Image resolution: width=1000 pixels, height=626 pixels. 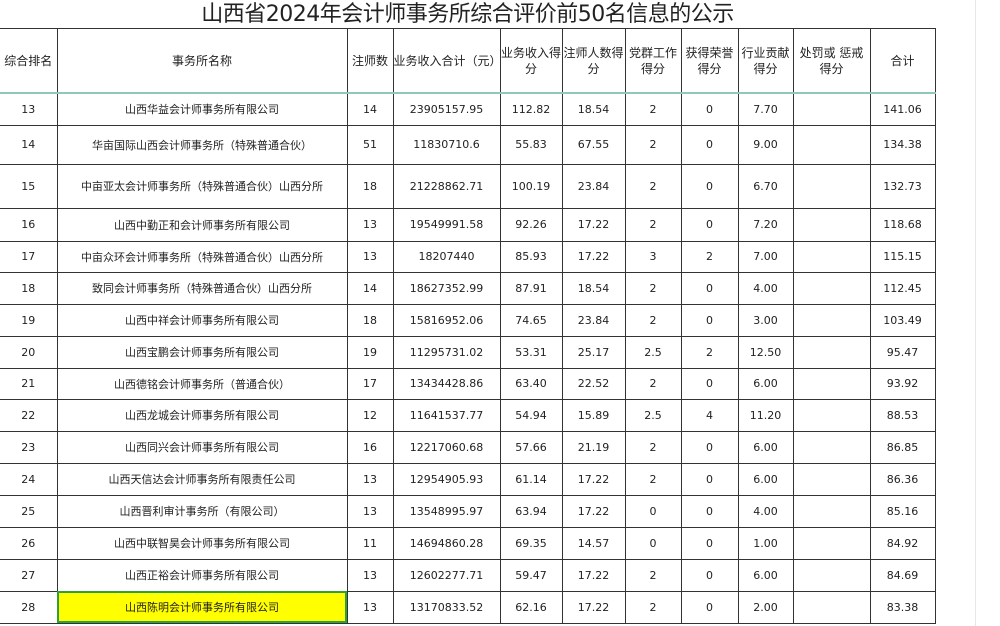 I want to click on header-rank: 综合排名, so click(x=29, y=61).